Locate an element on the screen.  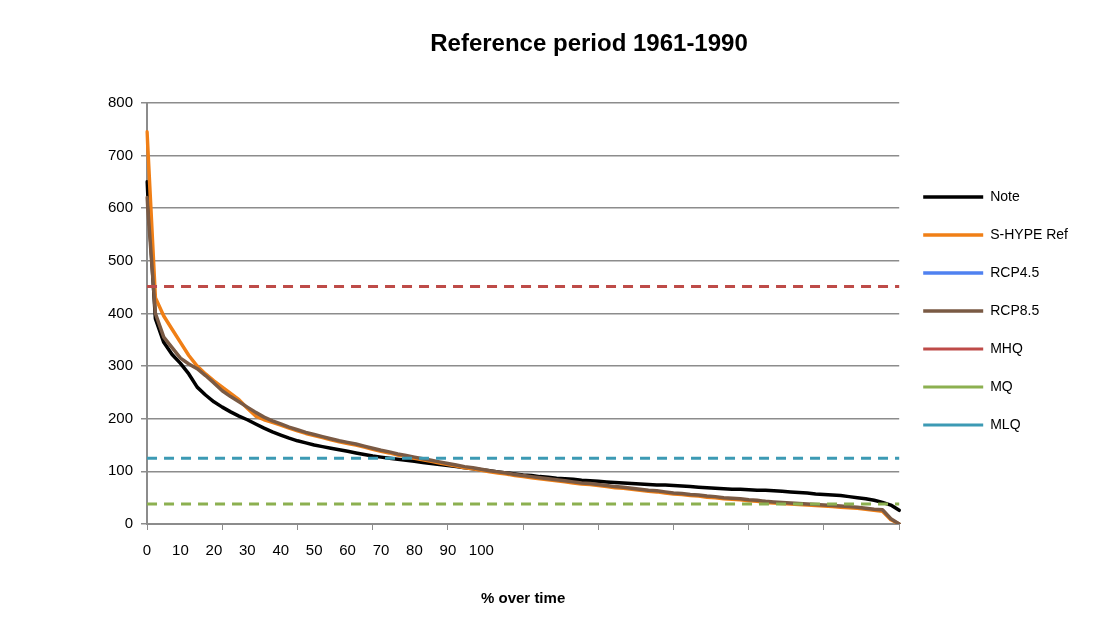
x-tick-label: 10 is located at coordinates (180, 550).